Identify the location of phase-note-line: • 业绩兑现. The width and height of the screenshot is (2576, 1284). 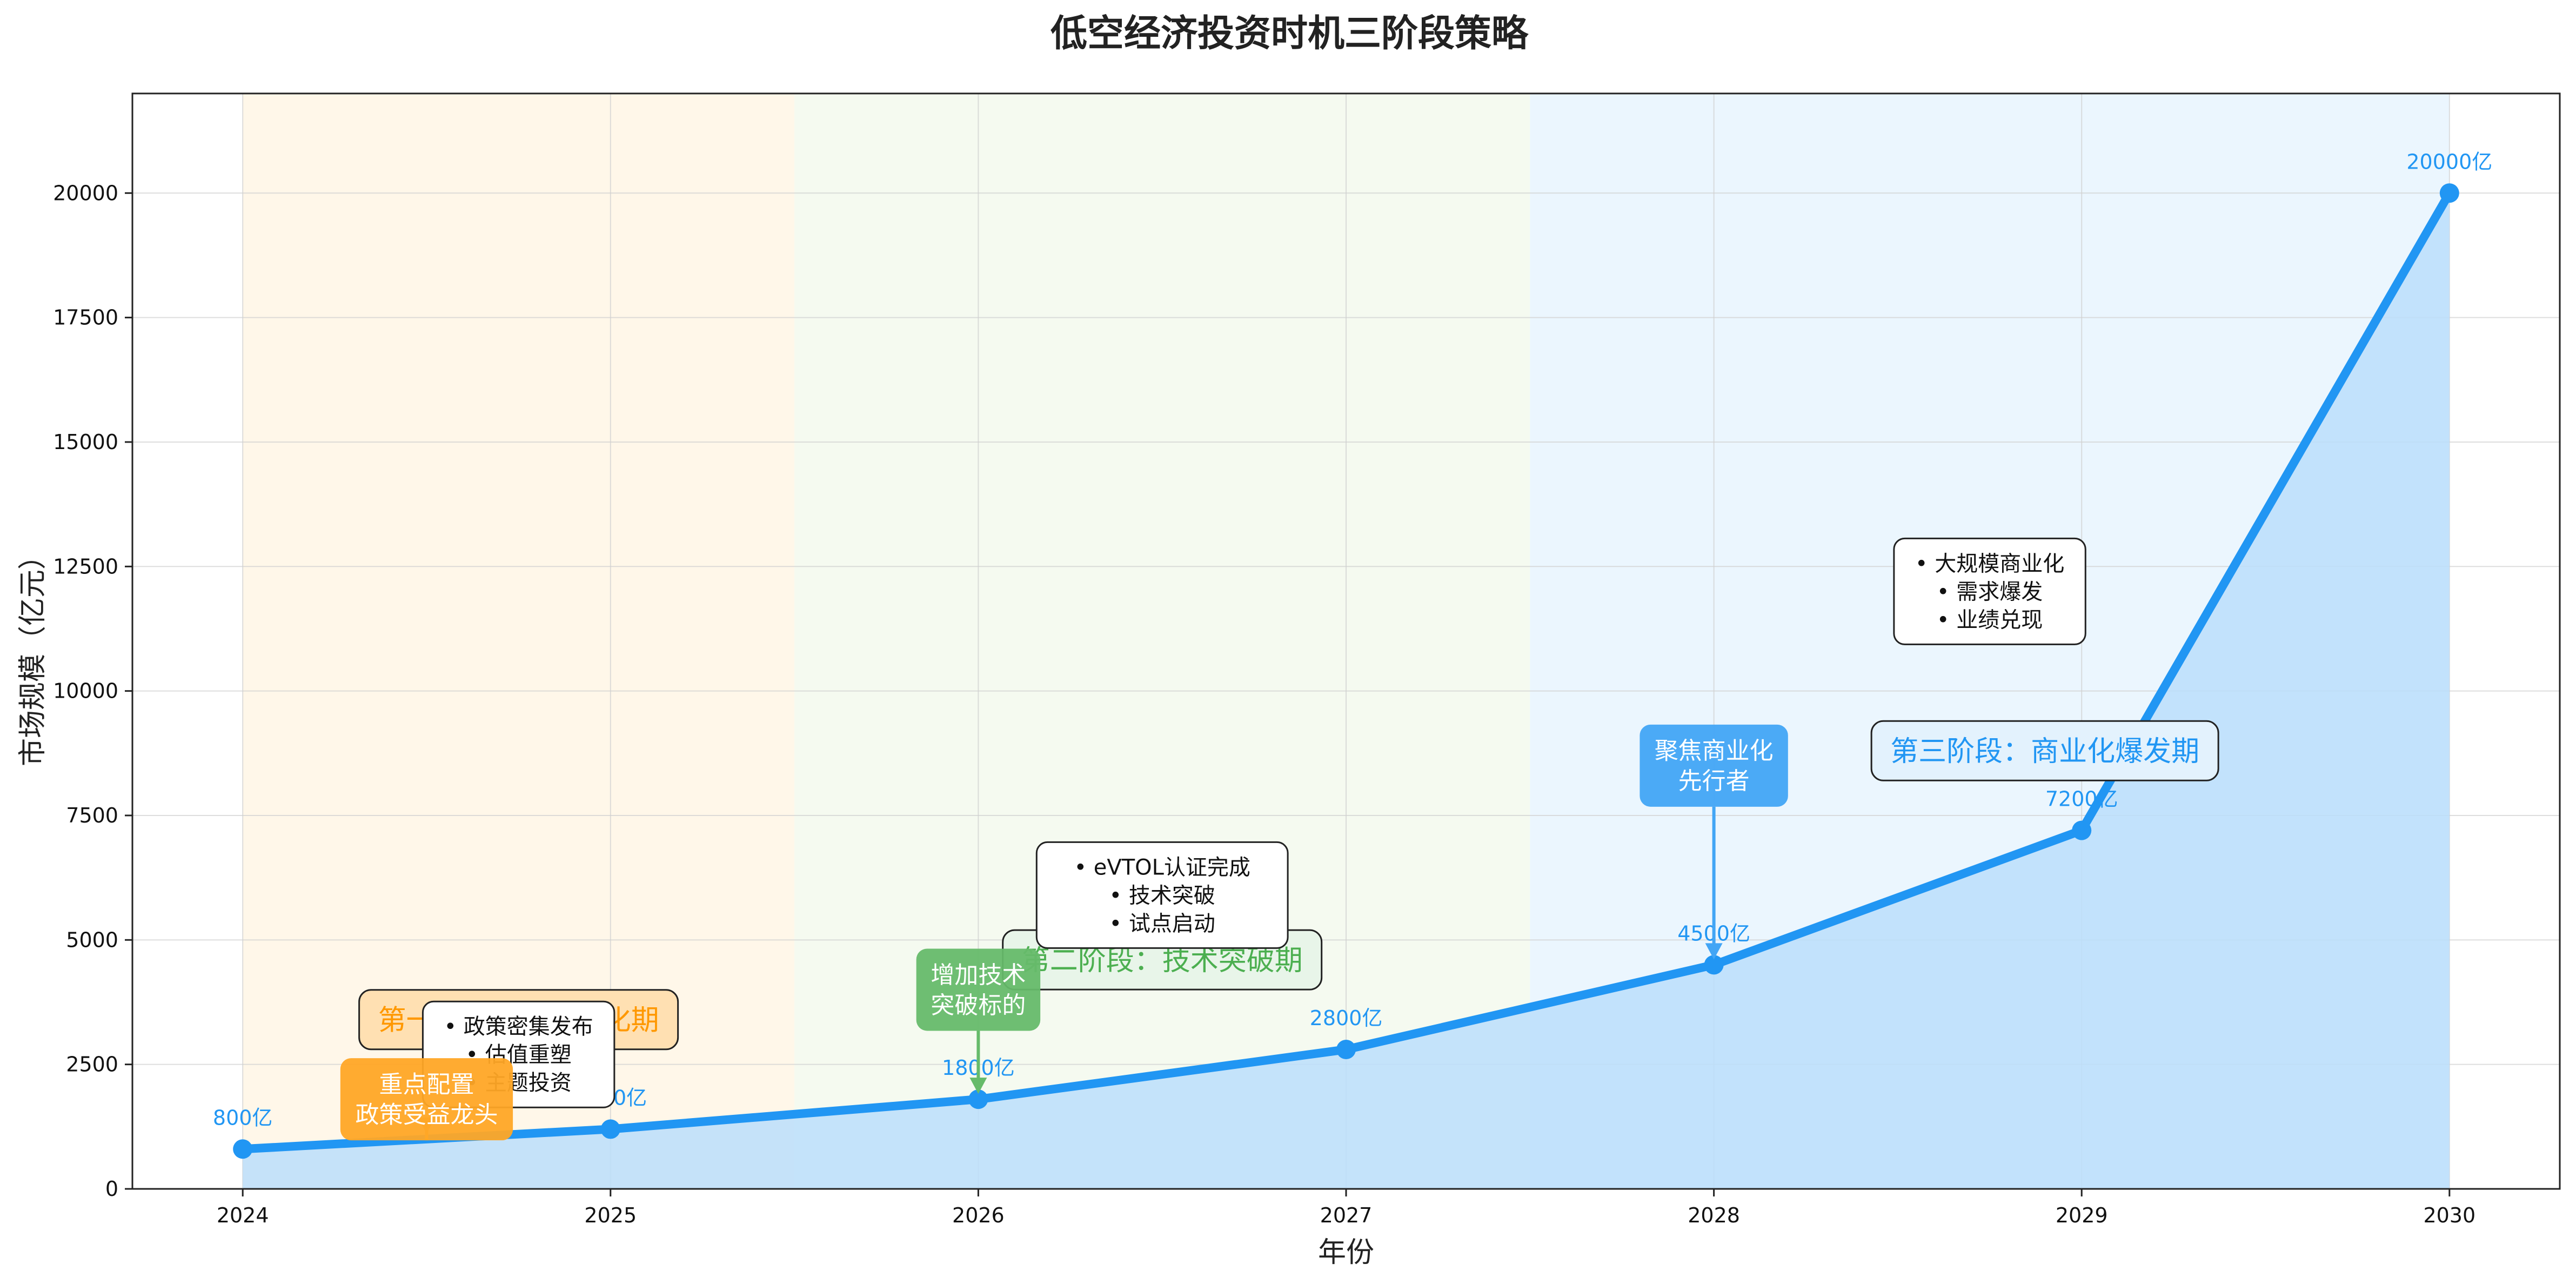
(1990, 620).